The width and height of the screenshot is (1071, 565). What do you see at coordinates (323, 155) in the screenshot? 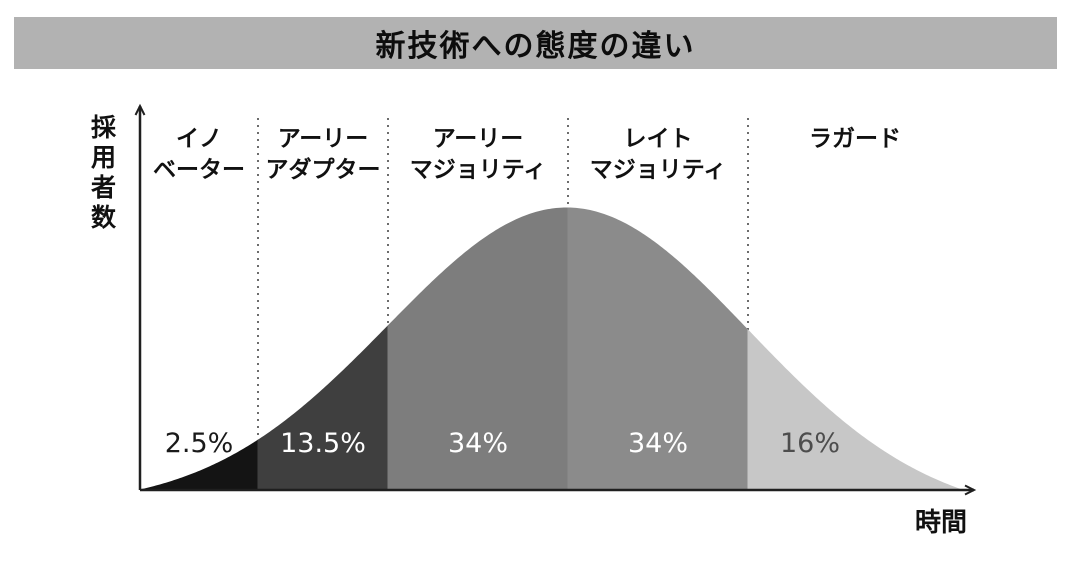
I see `category-label-early-adopters: アーリー アダプター` at bounding box center [323, 155].